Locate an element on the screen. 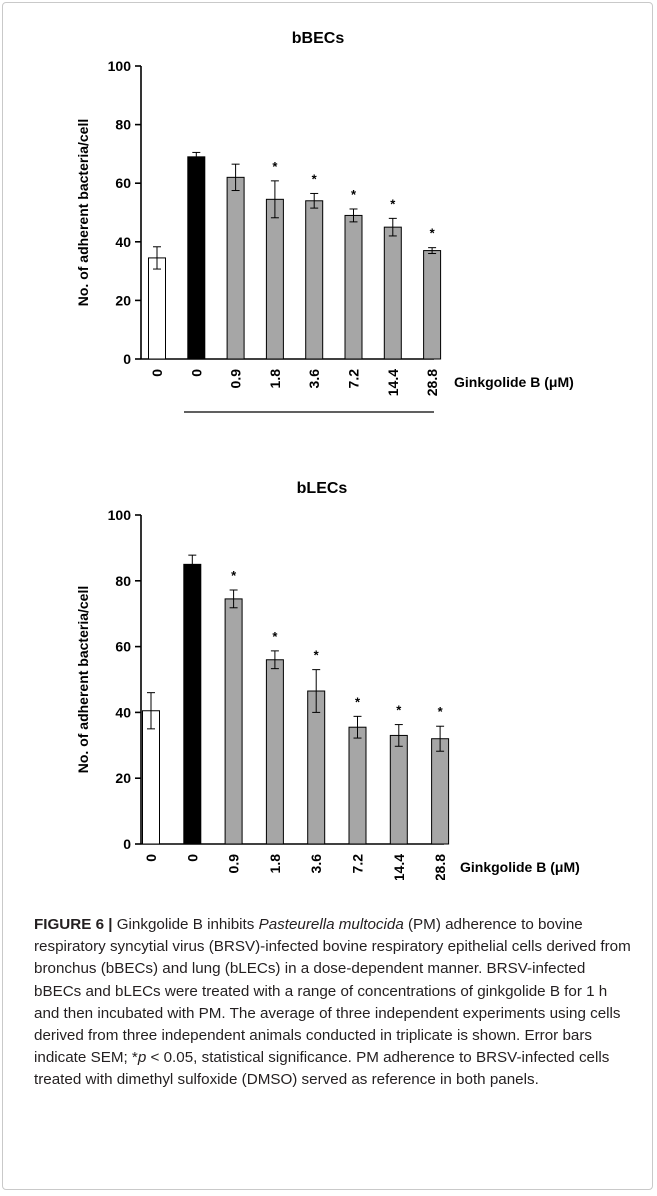 Image resolution: width=657 pixels, height=1196 pixels. figure-label: FIGURE 6 | is located at coordinates (73, 924).